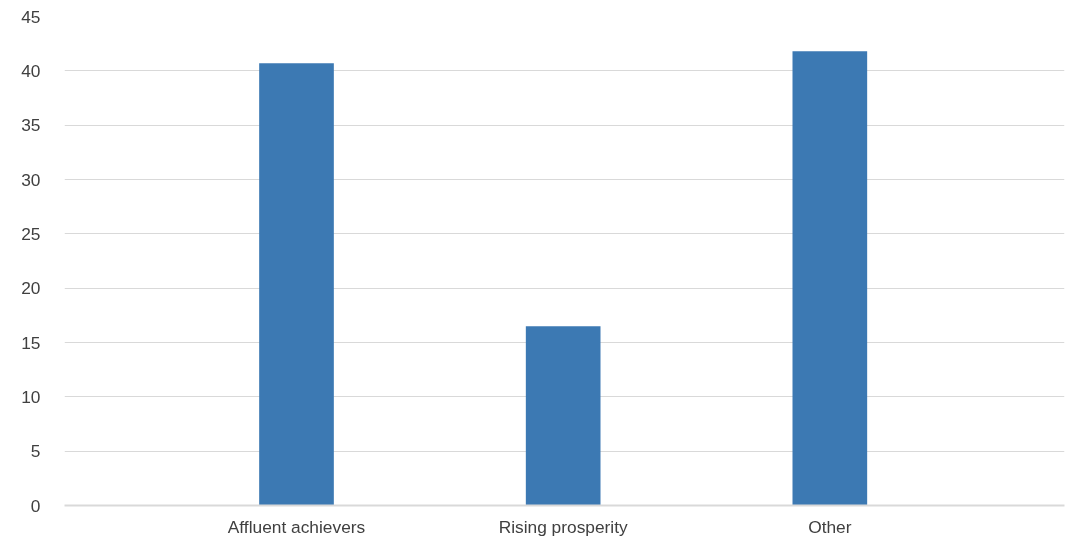 The height and width of the screenshot is (545, 1066). What do you see at coordinates (563, 526) in the screenshot?
I see `x-tick-label: Rising prosperity` at bounding box center [563, 526].